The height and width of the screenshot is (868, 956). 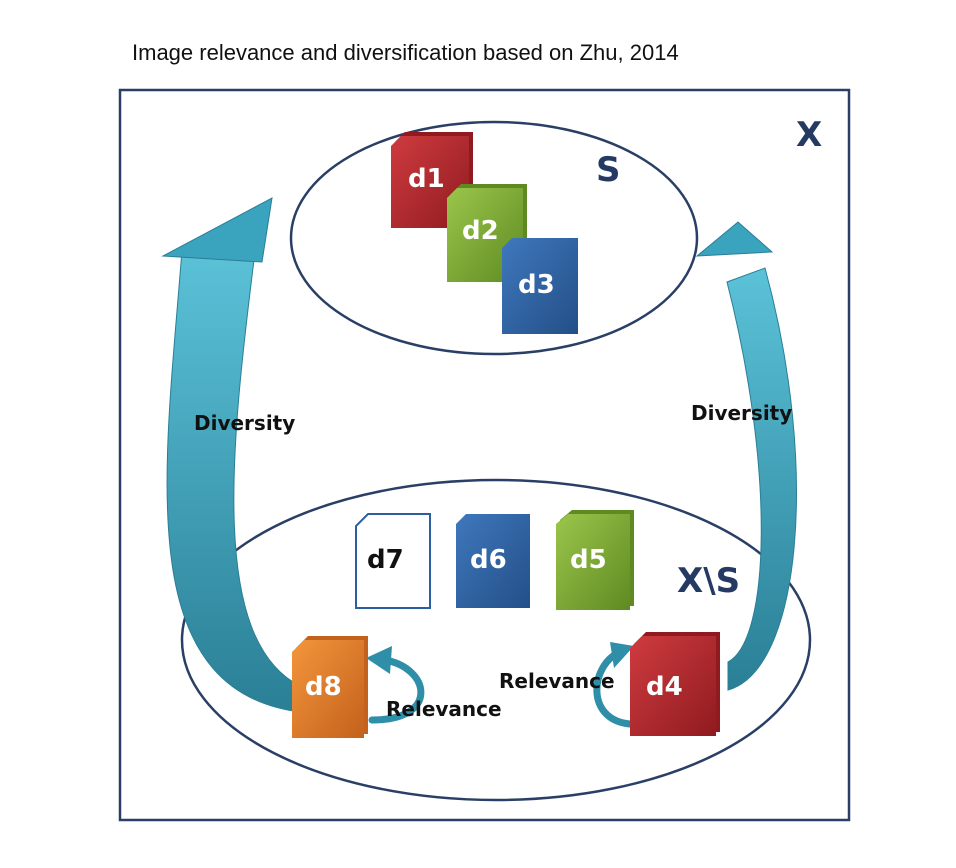 I want to click on universe-label: X, so click(x=809, y=135).